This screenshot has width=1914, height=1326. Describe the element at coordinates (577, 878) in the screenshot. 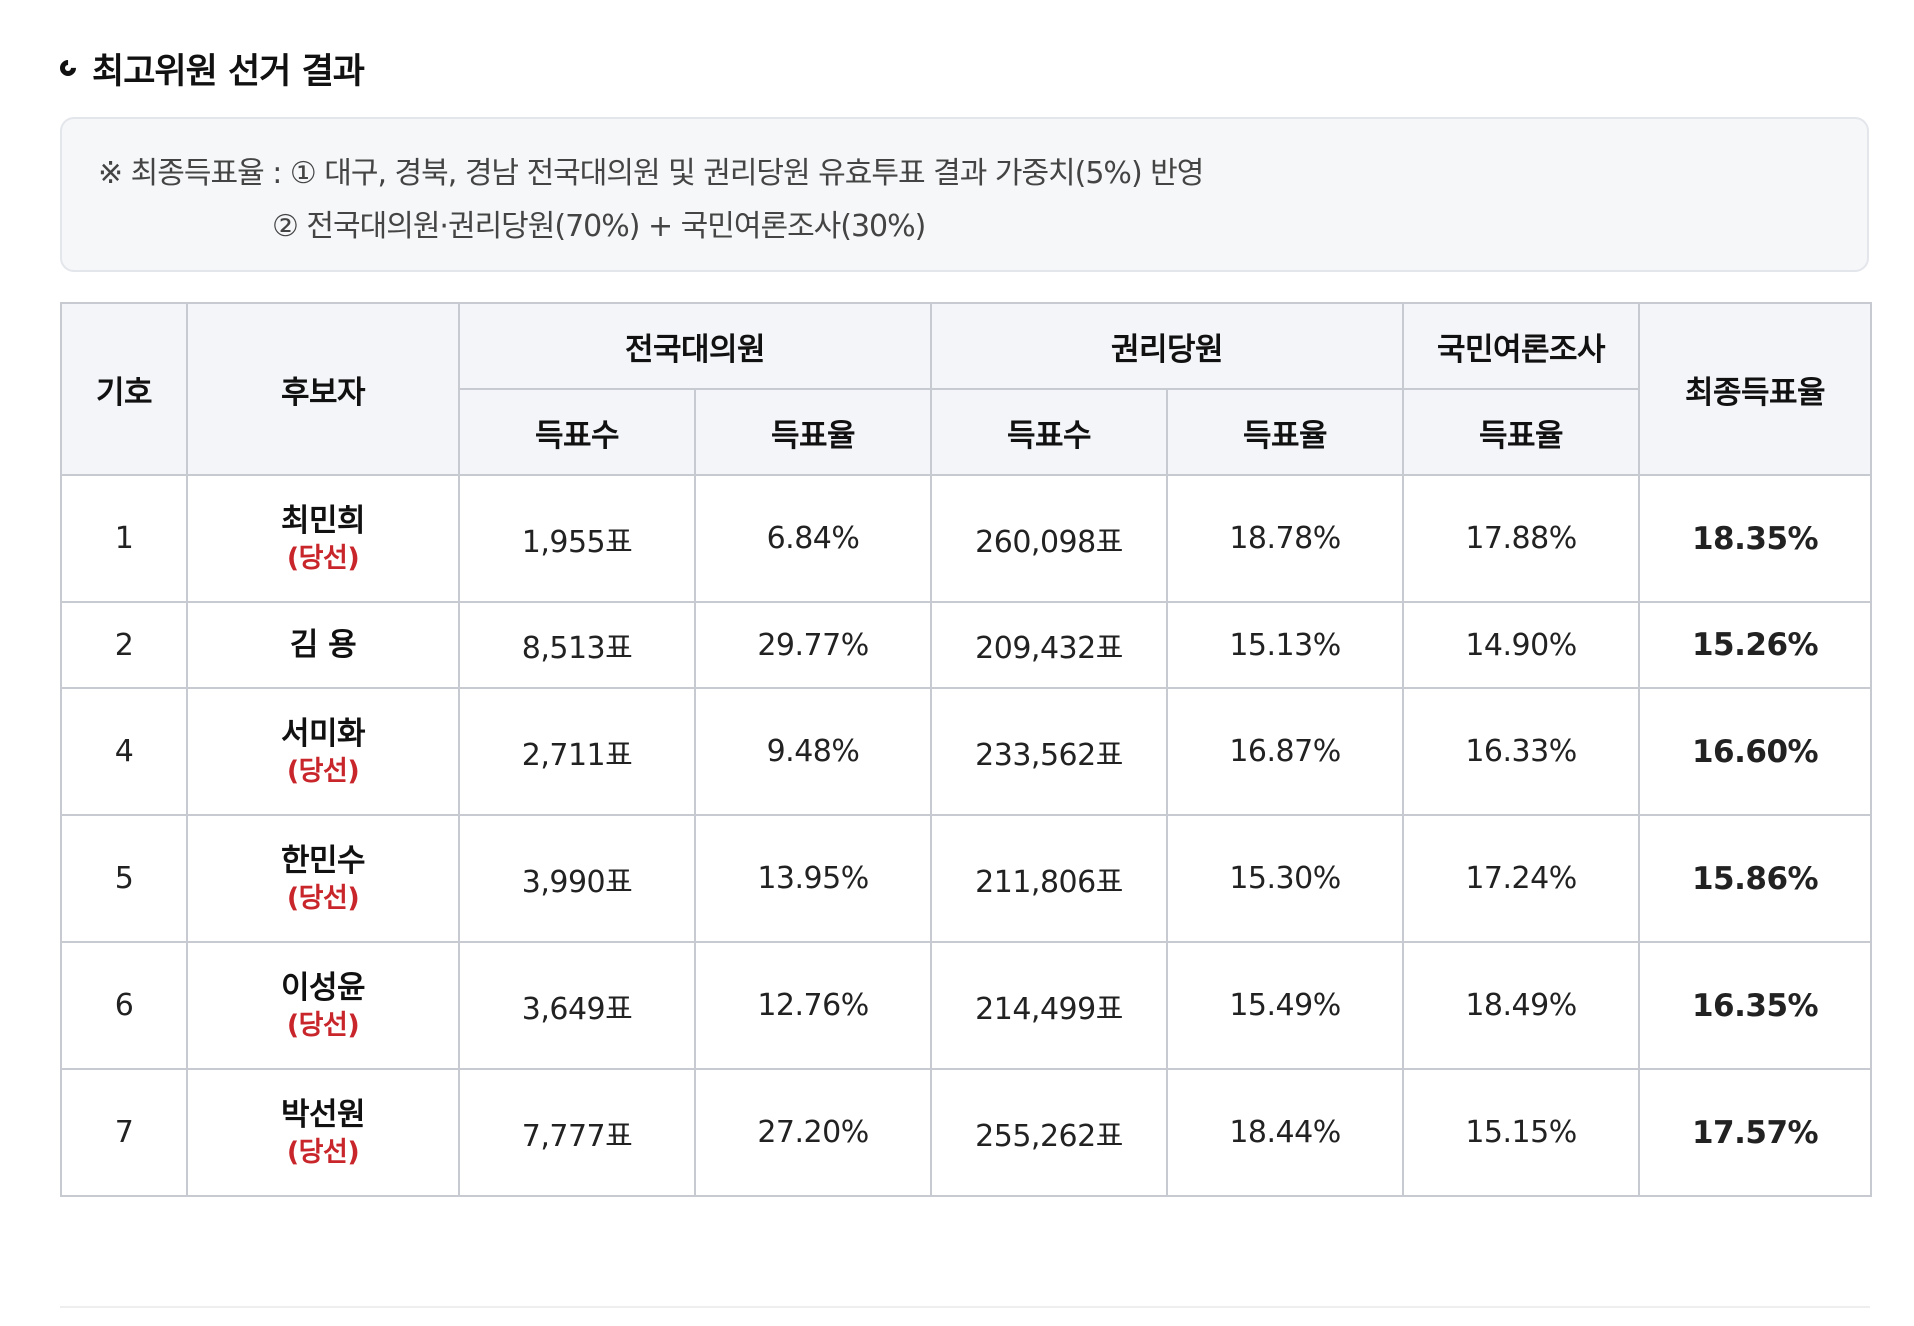

I see `cell-delegates-votes: 3,990표` at that location.